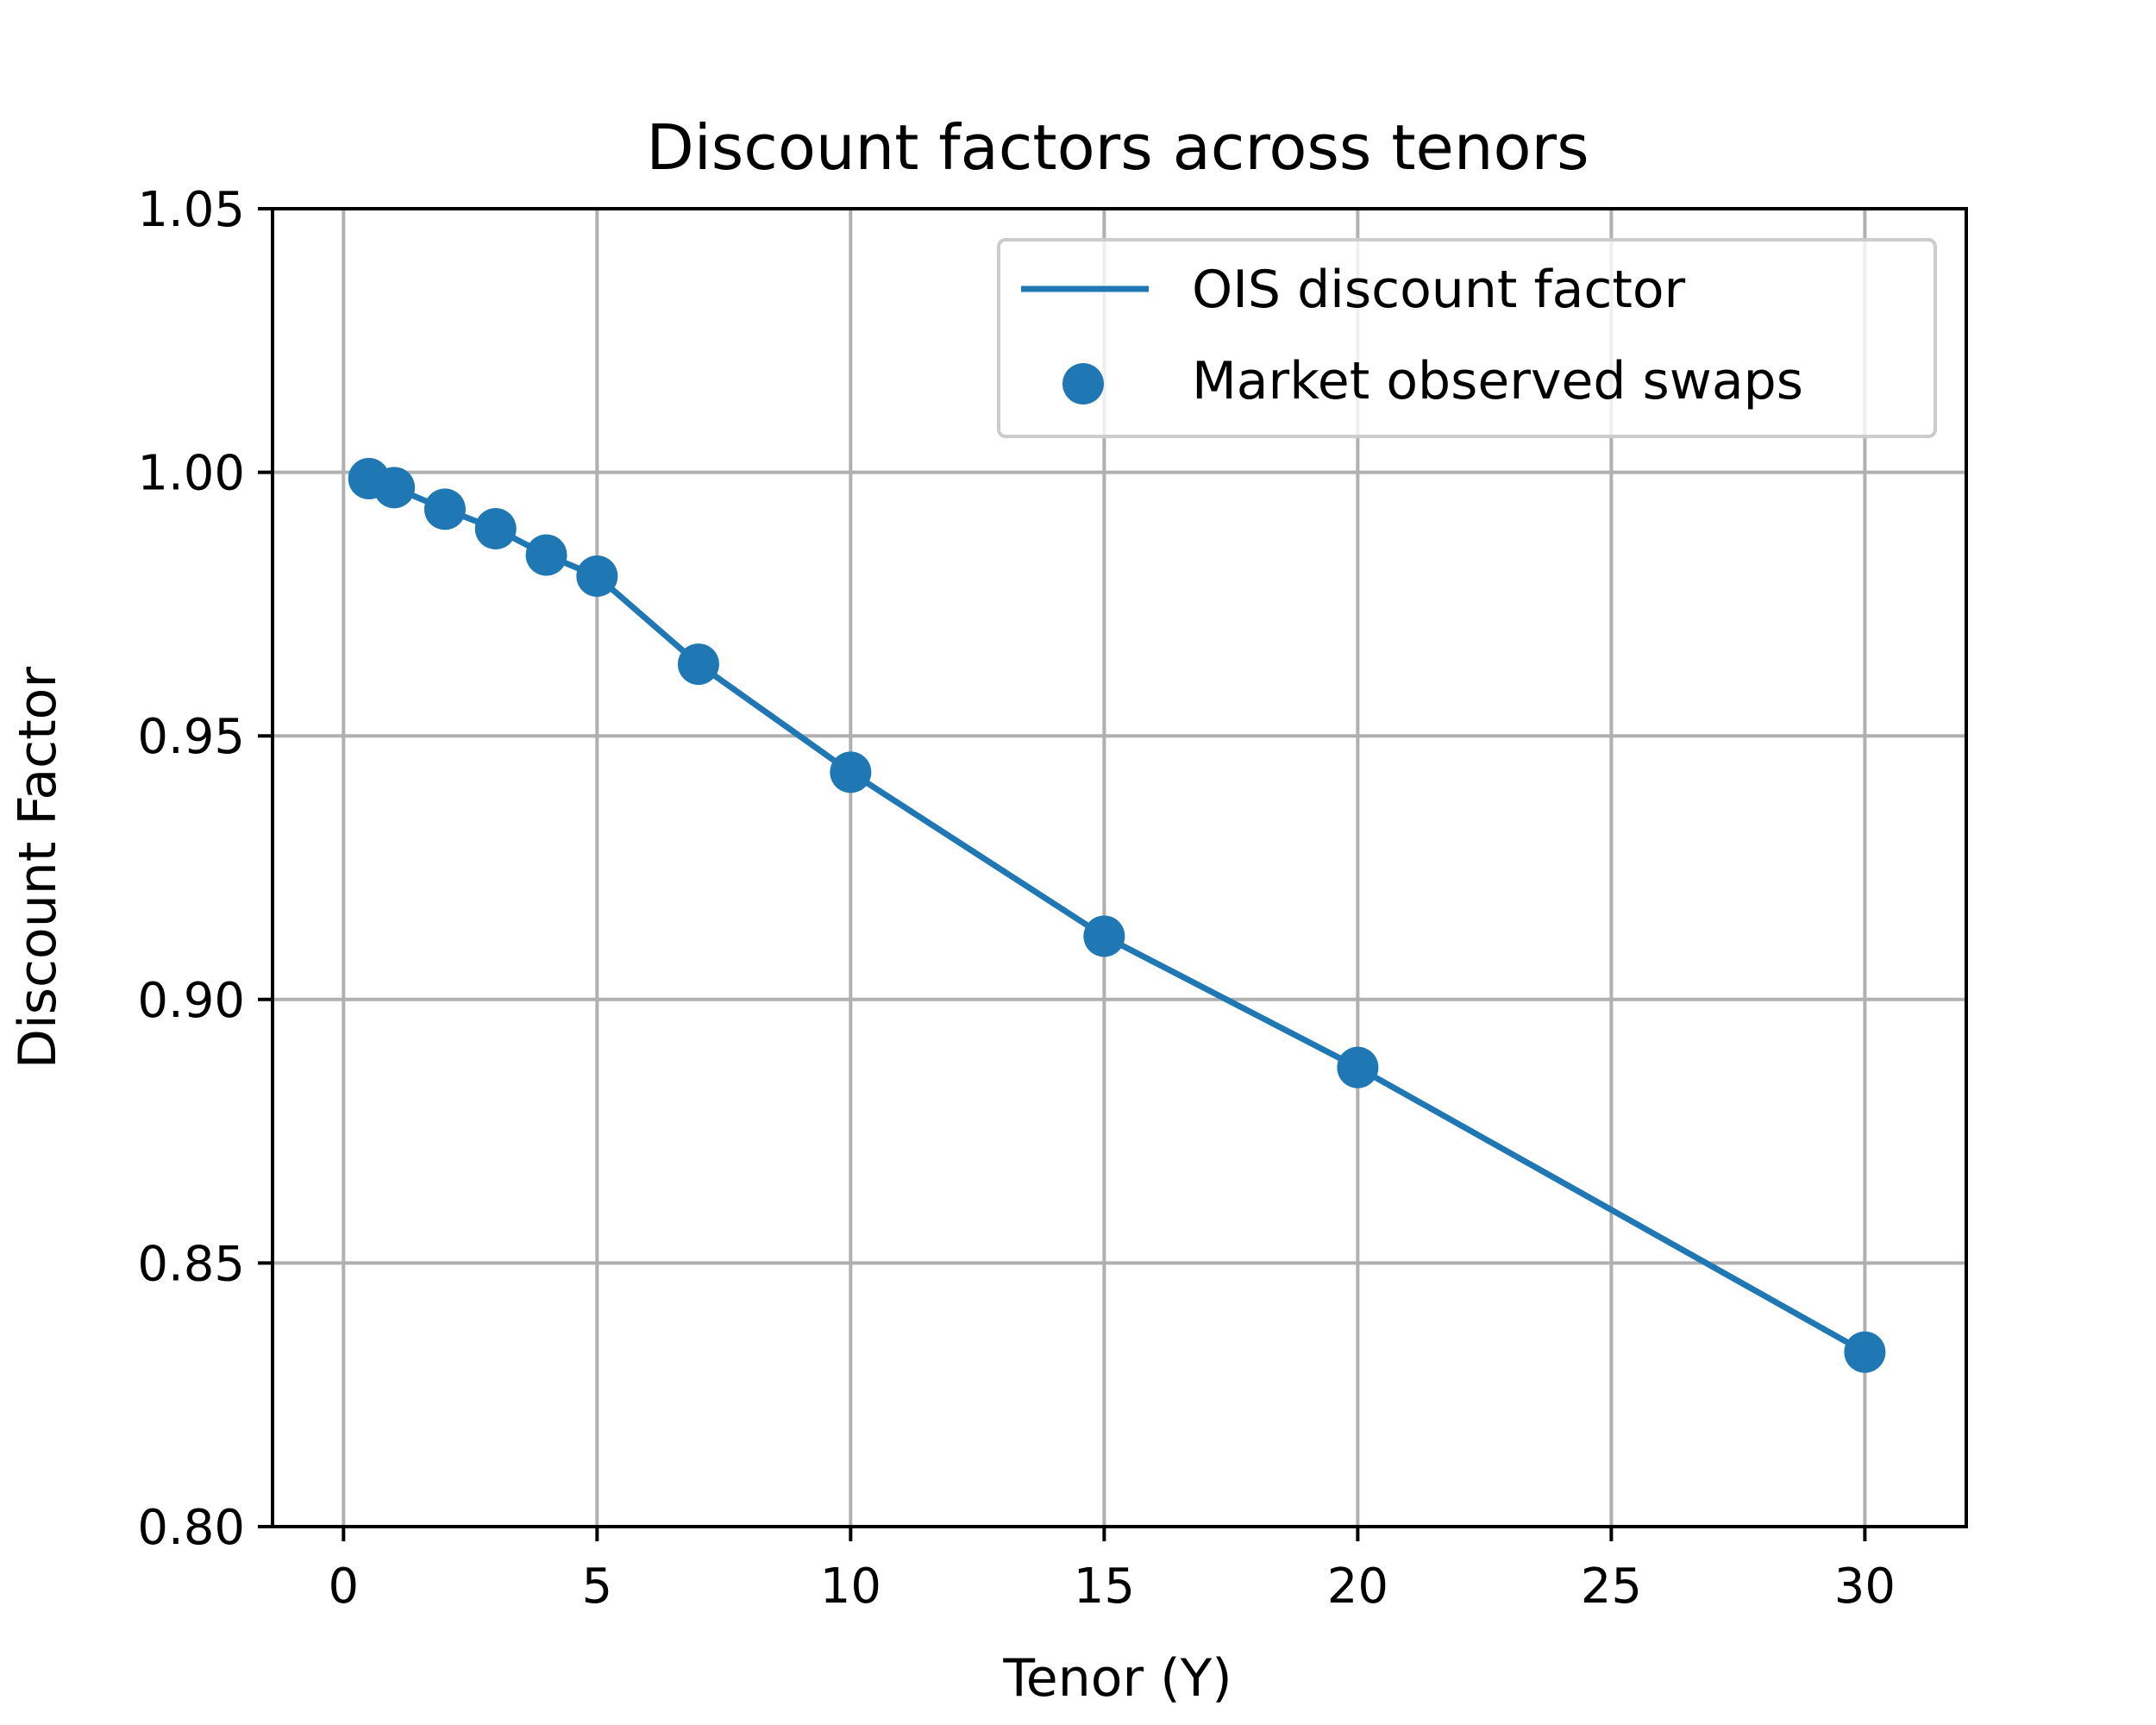 The height and width of the screenshot is (1725, 2156). I want to click on x-tick-label: 5, so click(597, 1587).